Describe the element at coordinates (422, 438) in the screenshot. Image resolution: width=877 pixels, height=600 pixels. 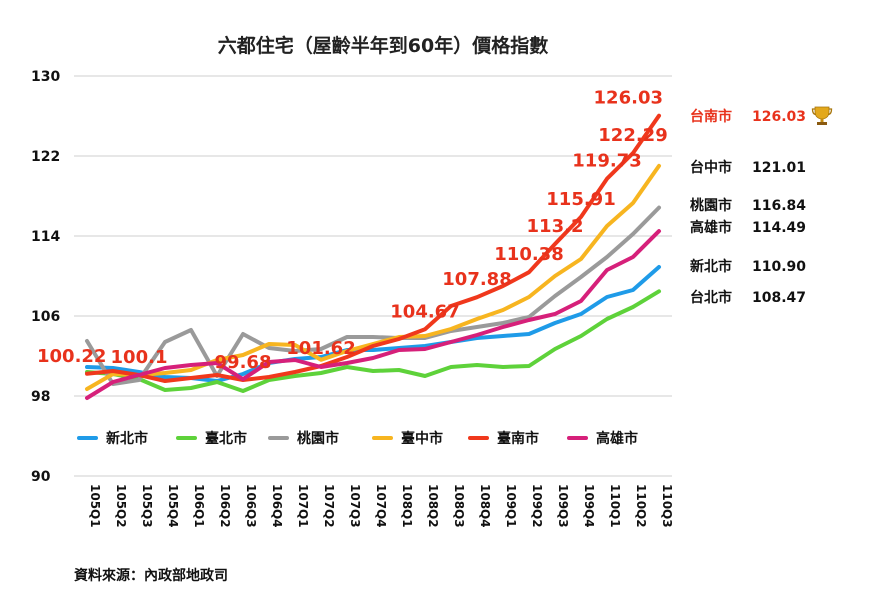
I see `legend-label: 臺中市` at that location.